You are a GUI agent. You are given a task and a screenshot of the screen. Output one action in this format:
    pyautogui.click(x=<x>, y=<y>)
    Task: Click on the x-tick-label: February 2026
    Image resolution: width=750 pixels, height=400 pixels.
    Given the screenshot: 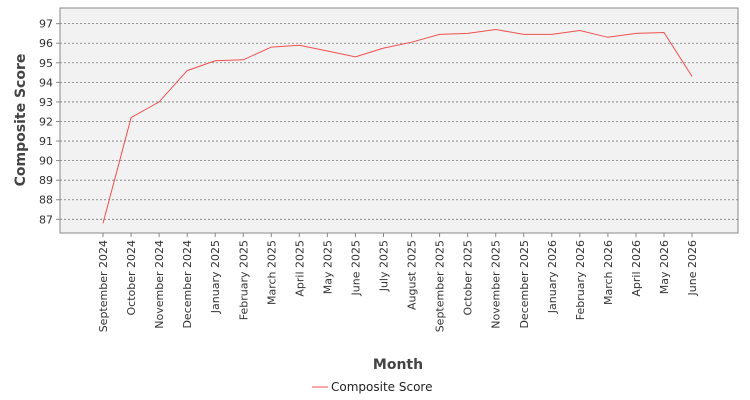 What is the action you would take?
    pyautogui.click(x=580, y=280)
    